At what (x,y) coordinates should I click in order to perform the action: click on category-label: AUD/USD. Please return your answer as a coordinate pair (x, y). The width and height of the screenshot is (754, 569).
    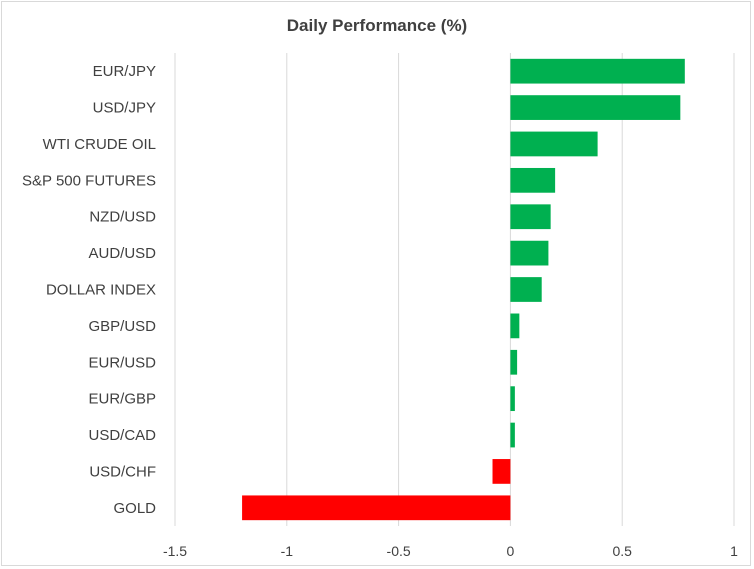
    Looking at the image, I should click on (122, 253).